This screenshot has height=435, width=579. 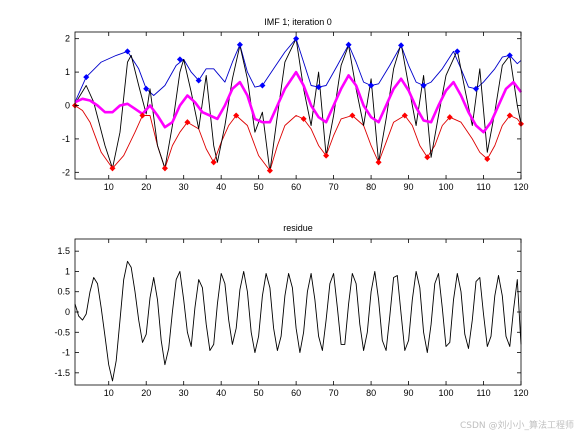 I want to click on top-chart-title: IMF 1; iteration 0, so click(x=298, y=22).